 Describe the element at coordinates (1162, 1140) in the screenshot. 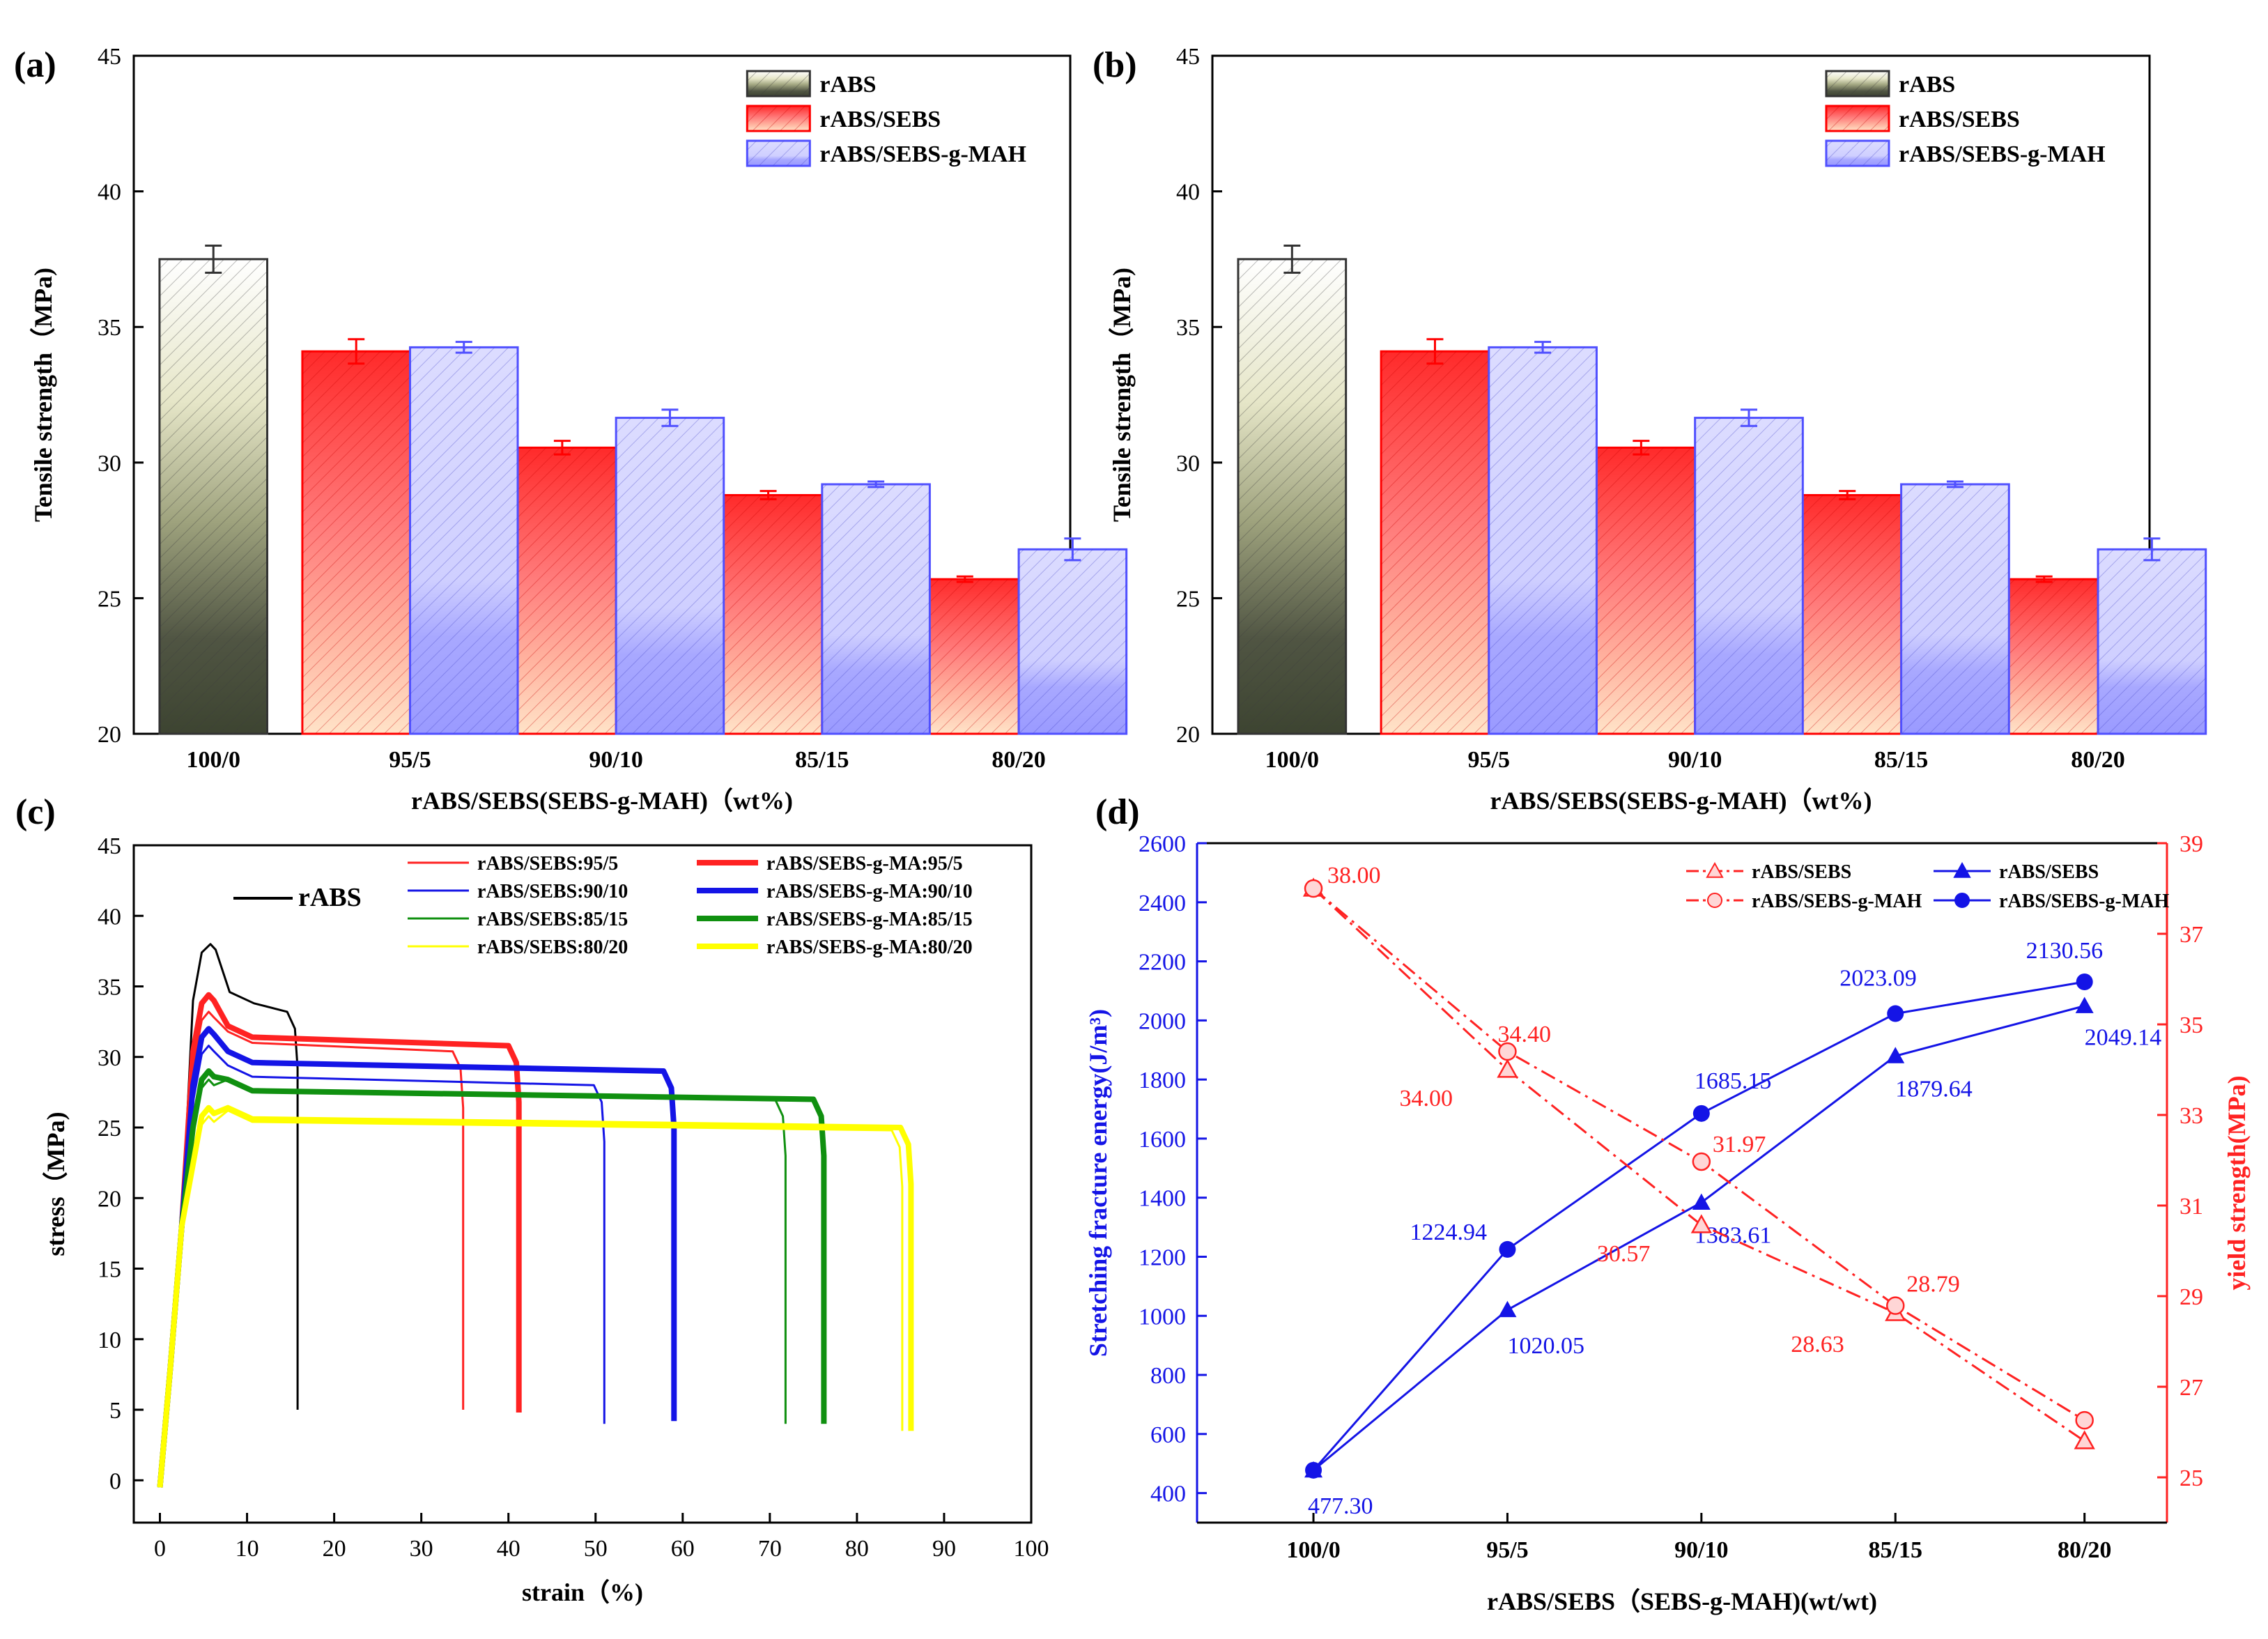

I see `y-left-tick-label: 1600` at that location.